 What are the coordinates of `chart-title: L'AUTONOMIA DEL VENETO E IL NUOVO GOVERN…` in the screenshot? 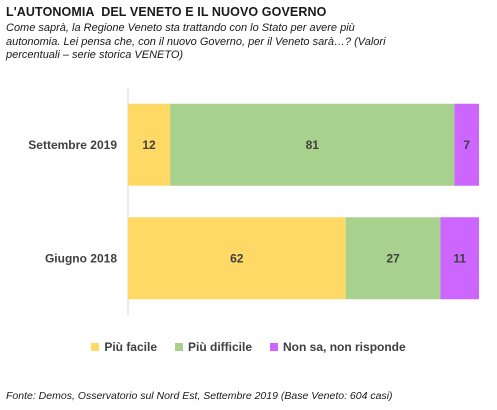 It's located at (166, 12).